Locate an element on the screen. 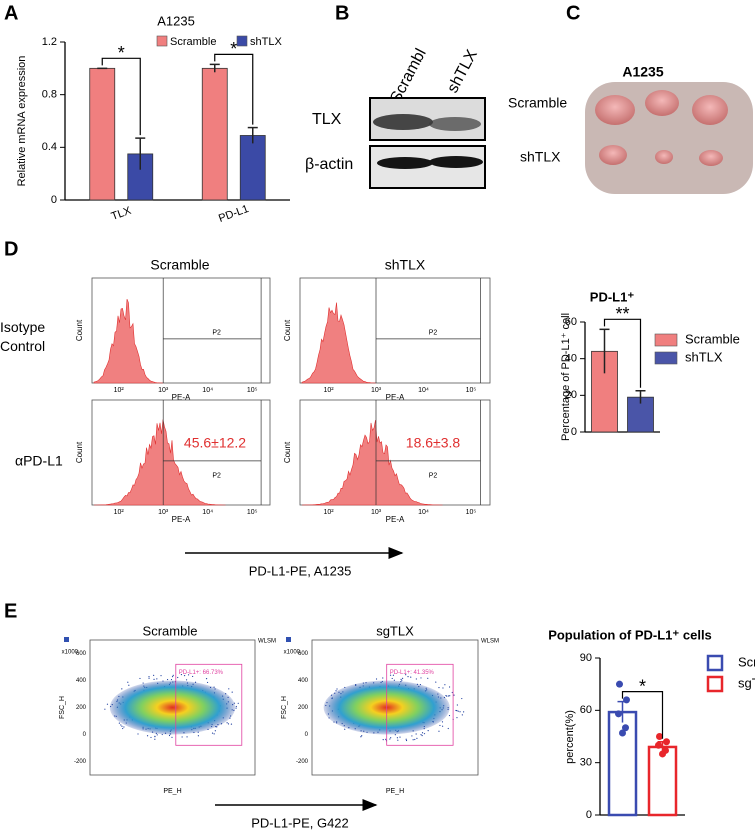 The width and height of the screenshot is (755, 832). gate-label: P2 is located at coordinates (216, 332).